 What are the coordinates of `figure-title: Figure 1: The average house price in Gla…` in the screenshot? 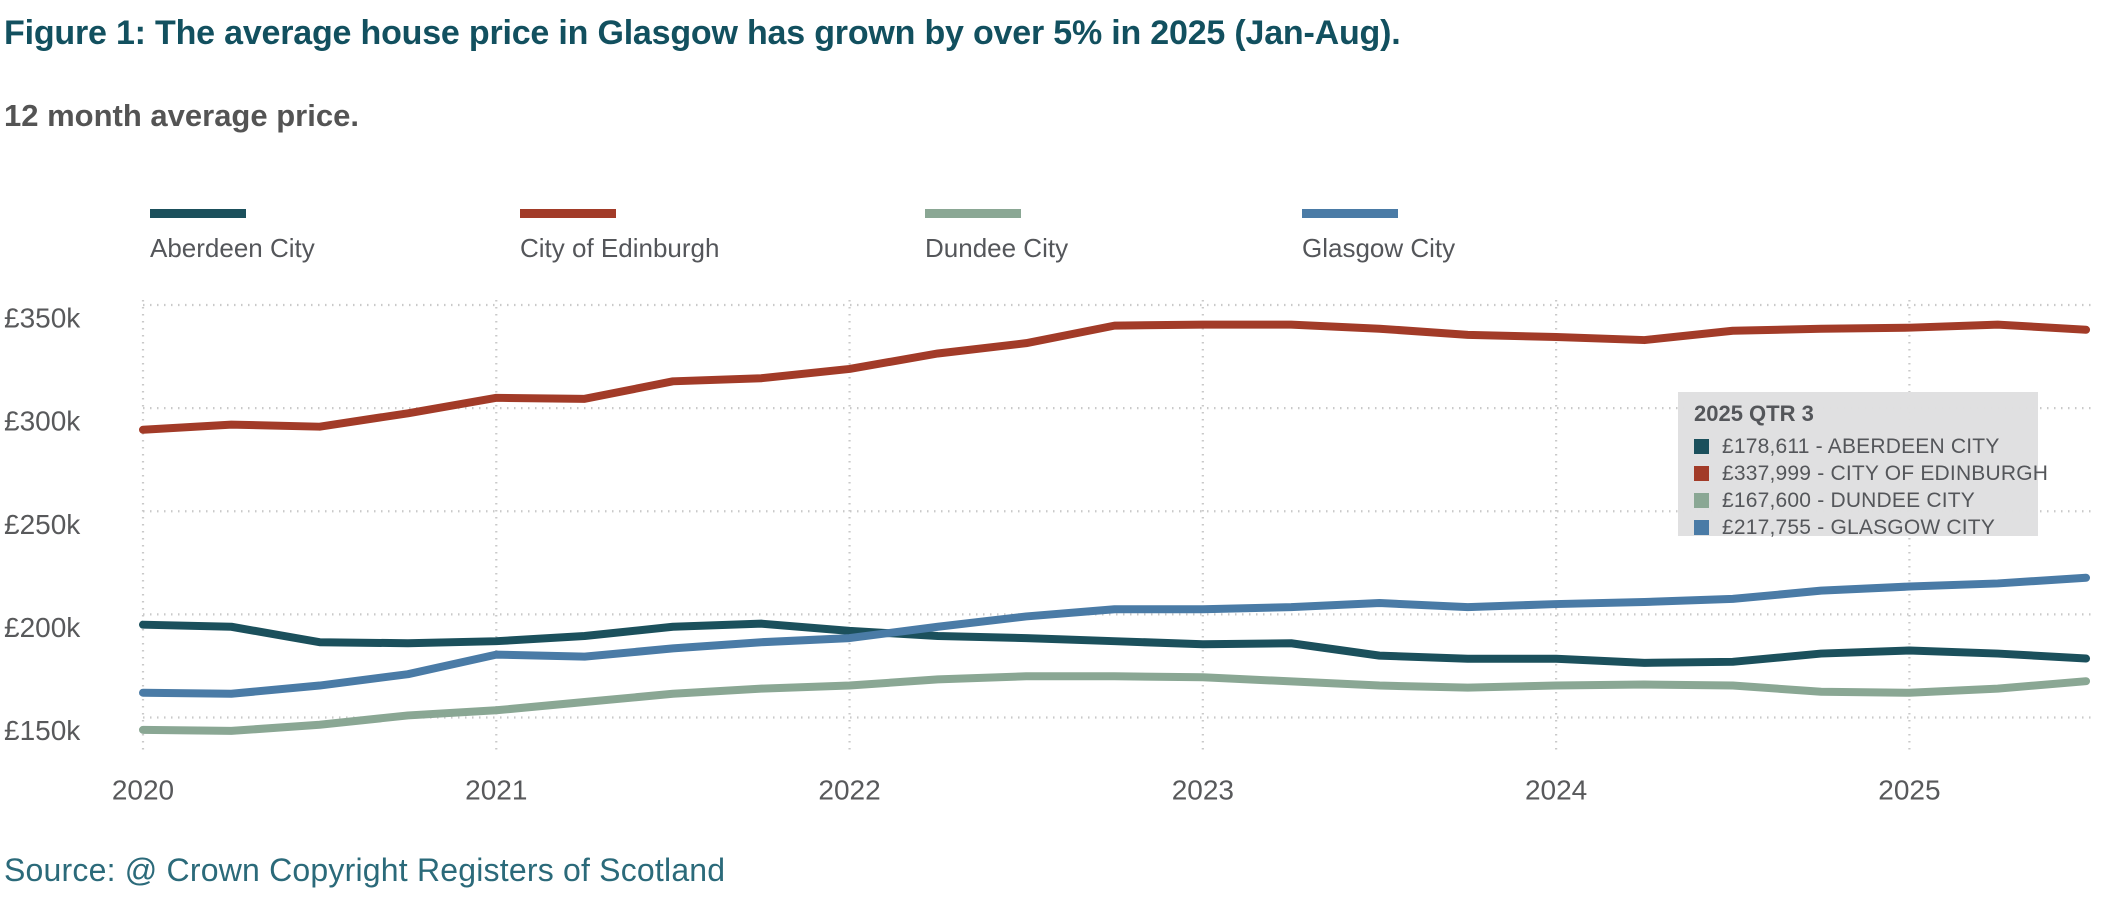 It's located at (702, 33).